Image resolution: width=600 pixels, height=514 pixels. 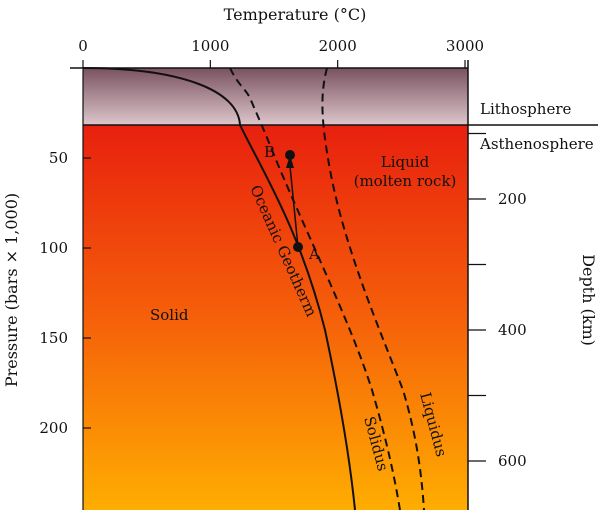 What do you see at coordinates (281, 52) in the screenshot?
I see `temperature-ticks: 0 1000 2000 3000` at bounding box center [281, 52].